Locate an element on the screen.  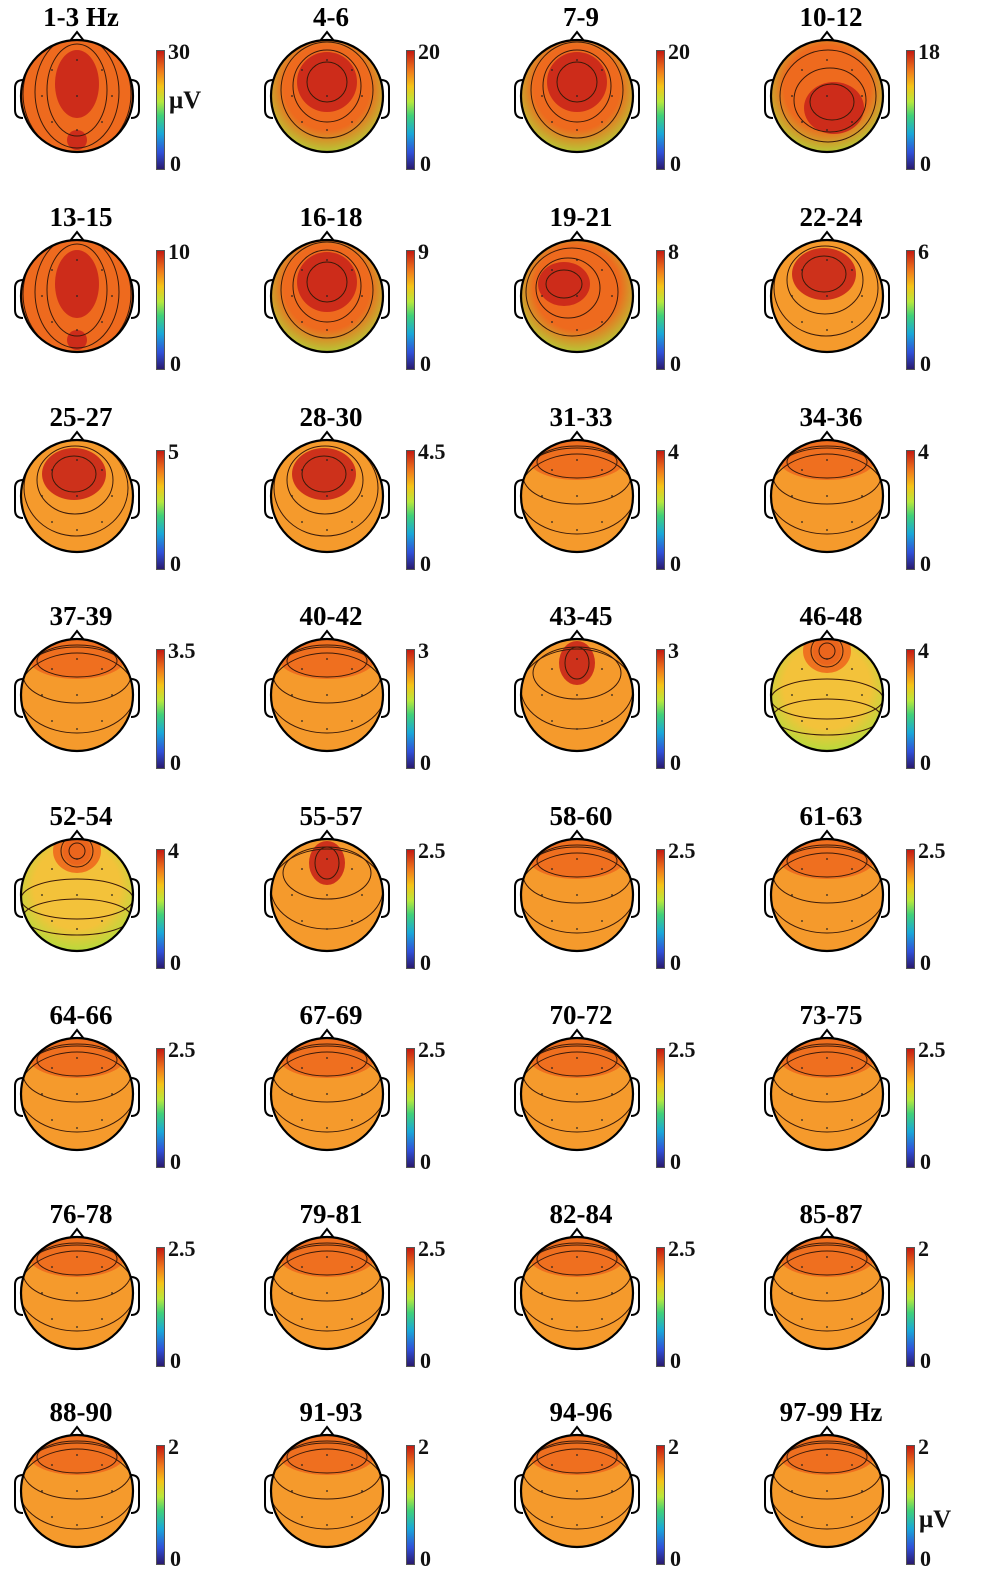
topo-panel: 7-9 20 0 is located at coordinates (629, 99).